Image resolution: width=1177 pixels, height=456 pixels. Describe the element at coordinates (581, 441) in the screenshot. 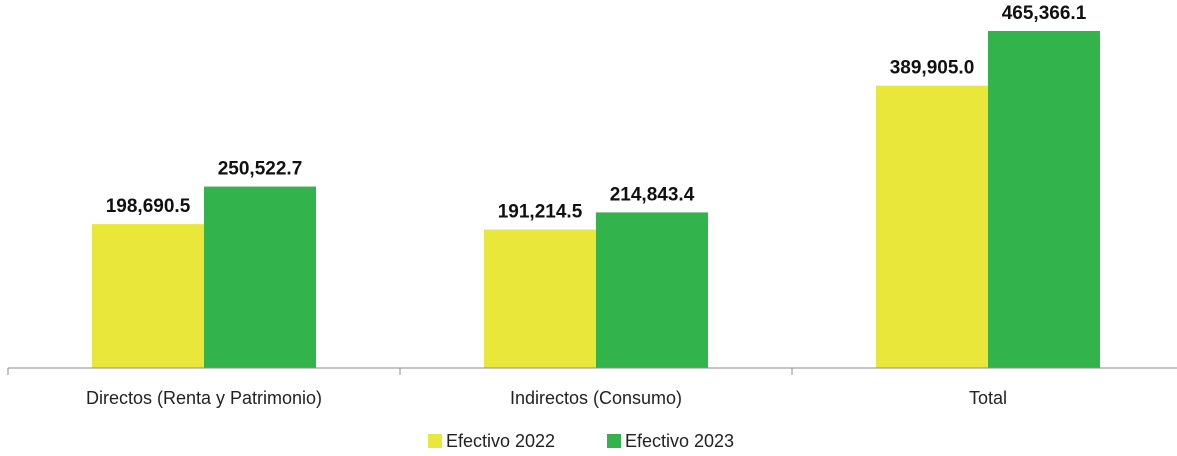

I see `legend: Efectivo 2022 Efectivo 2023` at that location.